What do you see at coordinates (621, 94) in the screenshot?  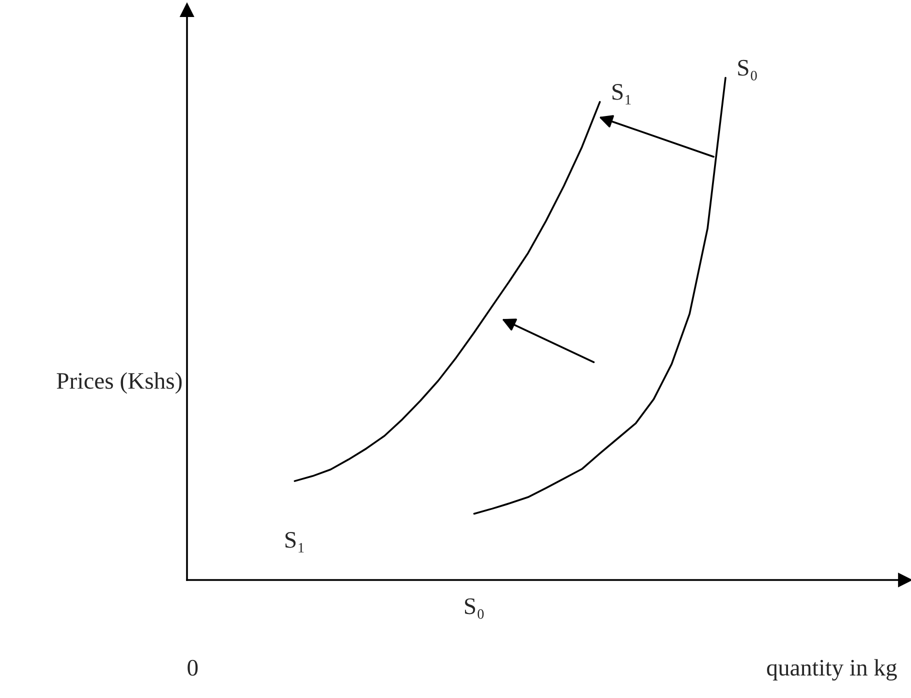 I see `series-label: S₁` at bounding box center [621, 94].